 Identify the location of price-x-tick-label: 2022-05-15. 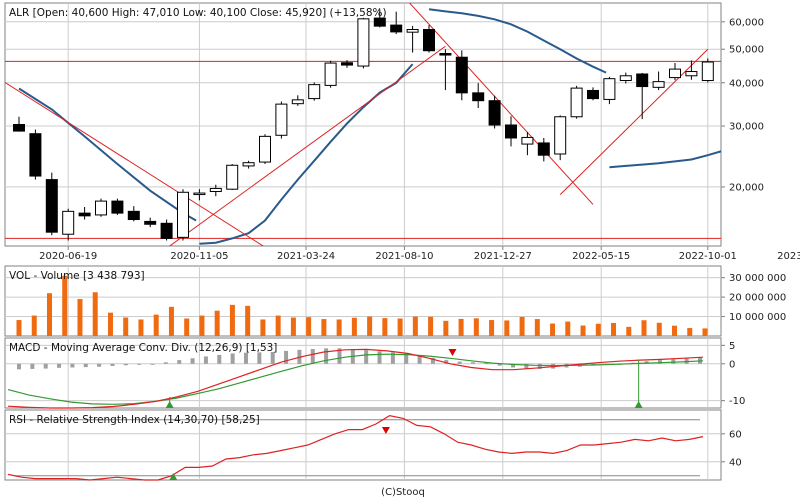
(601, 256).